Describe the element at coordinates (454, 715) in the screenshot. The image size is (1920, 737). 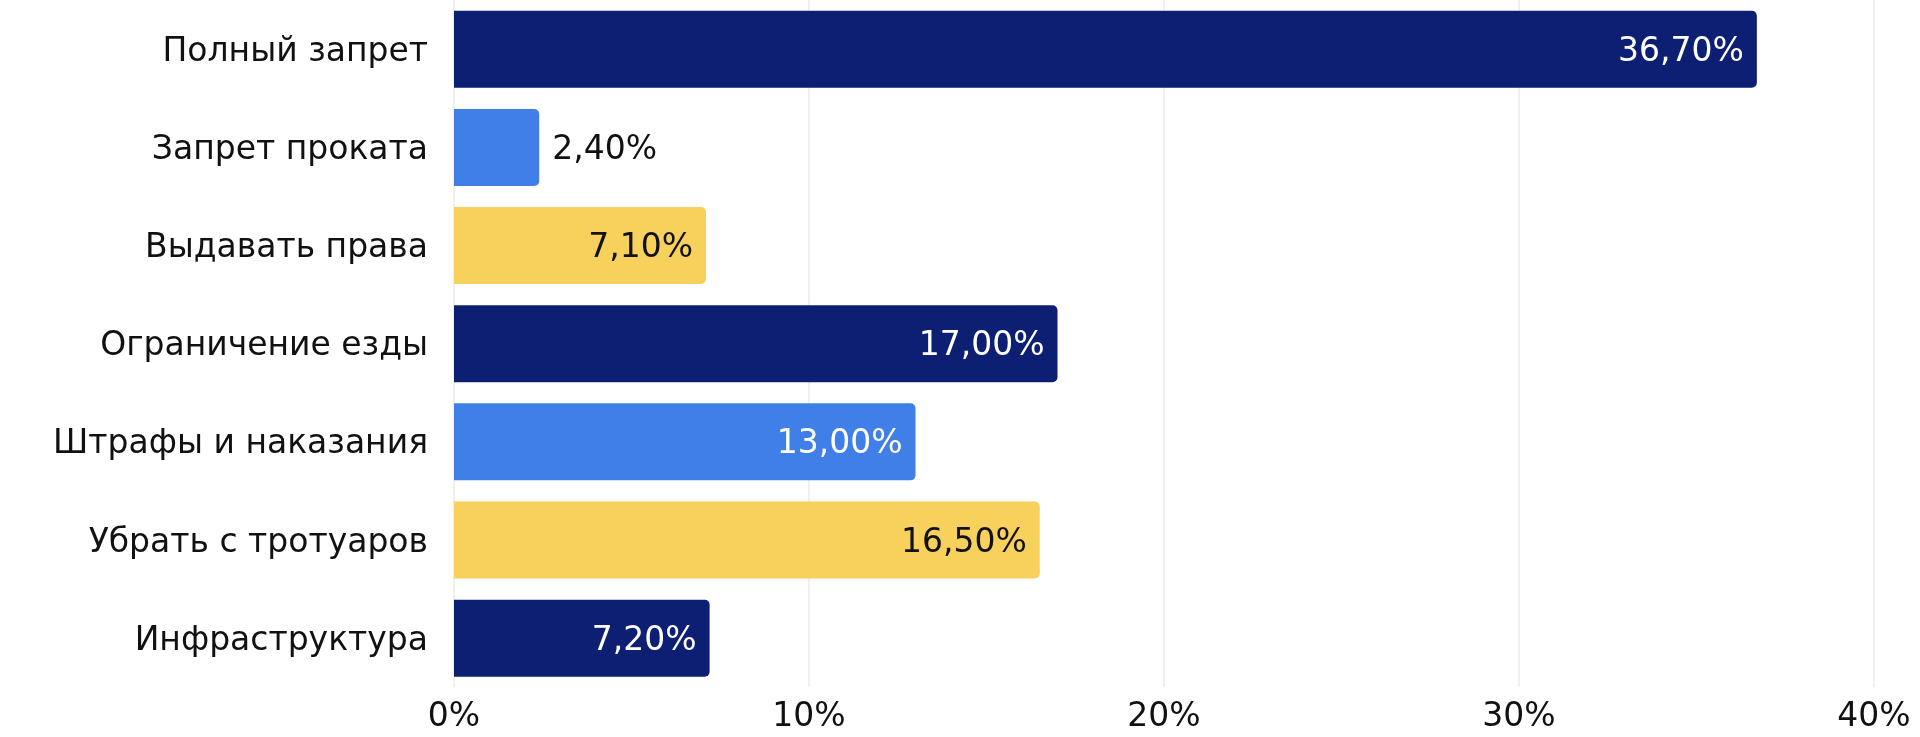
I see `x-tick-label: 0%` at that location.